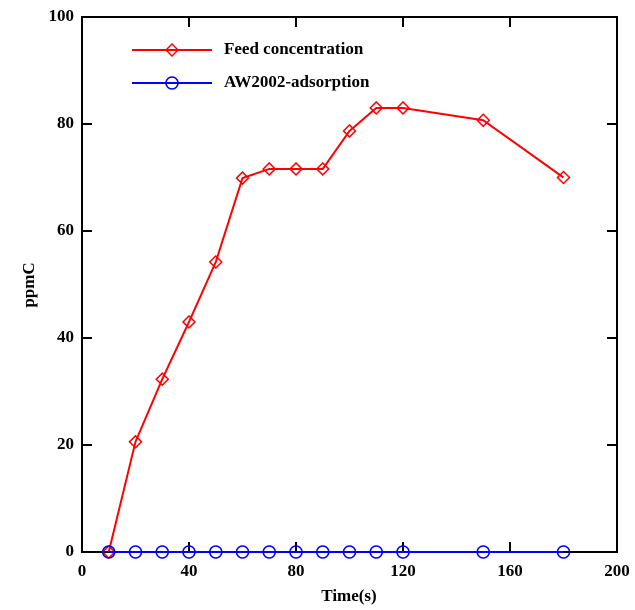  What do you see at coordinates (189, 570) in the screenshot?
I see `x-tick-label: 40` at bounding box center [189, 570].